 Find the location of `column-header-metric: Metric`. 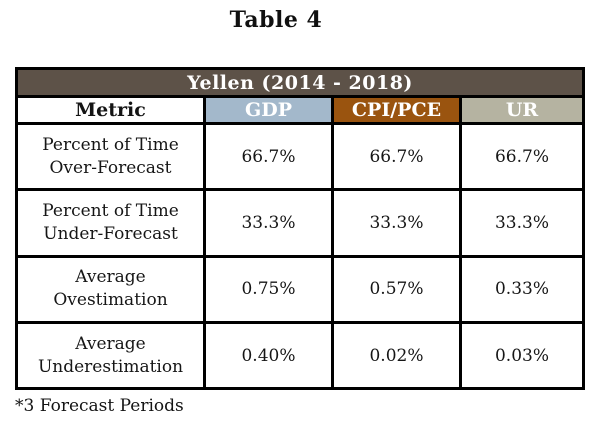

column-header-metric: Metric is located at coordinates (110, 110).